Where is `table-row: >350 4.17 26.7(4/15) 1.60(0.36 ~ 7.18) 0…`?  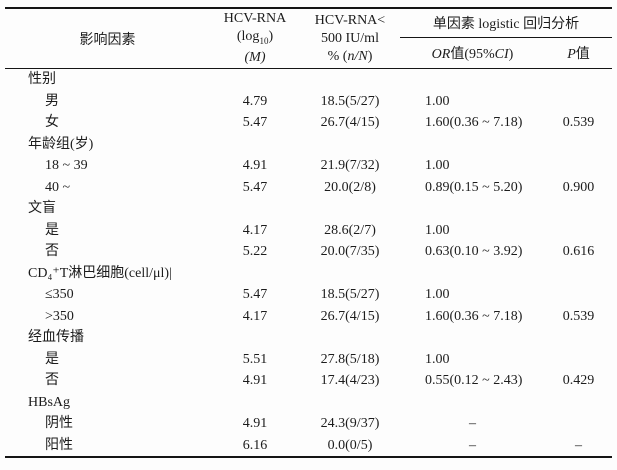 table-row: >350 4.17 26.7(4/15) 1.60(0.36 ~ 7.18) 0… is located at coordinates (308, 317).